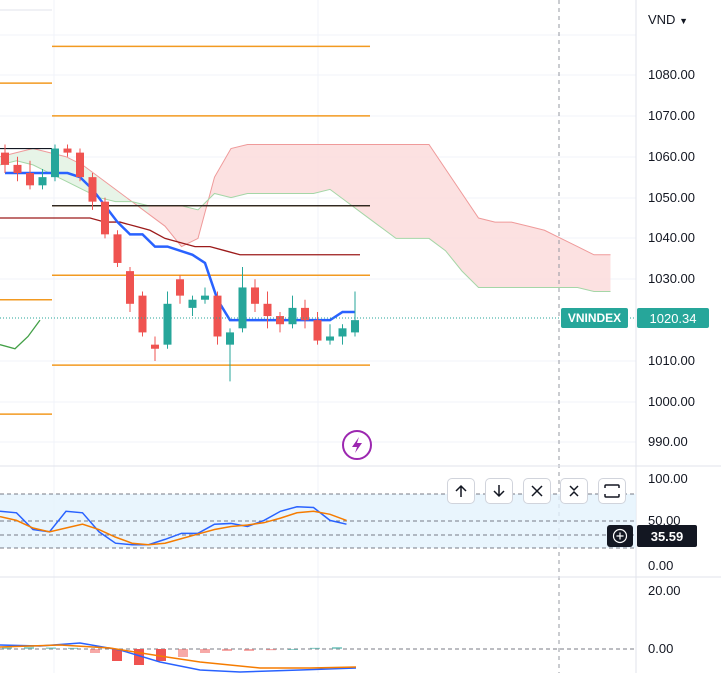 The image size is (721, 673). What do you see at coordinates (499, 491) in the screenshot?
I see `move-down-button` at bounding box center [499, 491].